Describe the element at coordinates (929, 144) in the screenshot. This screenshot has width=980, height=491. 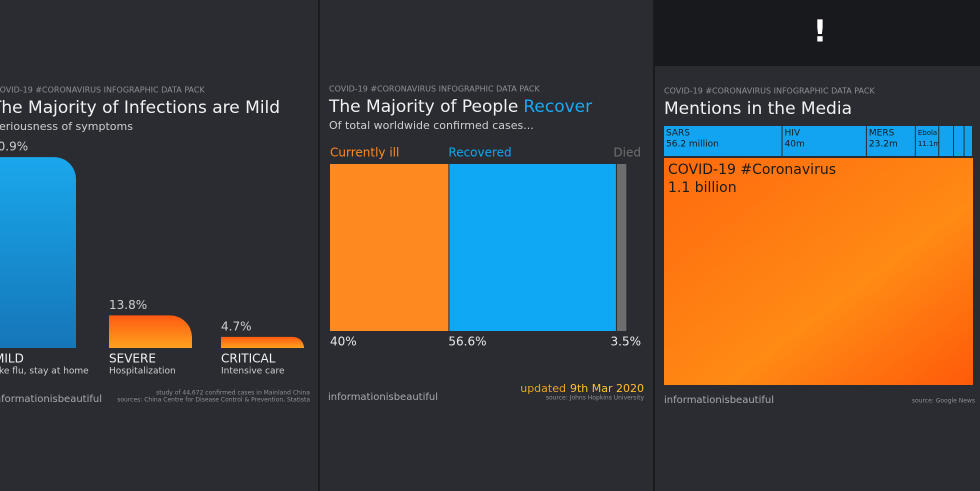
I see `cell-value: 11.1m` at that location.